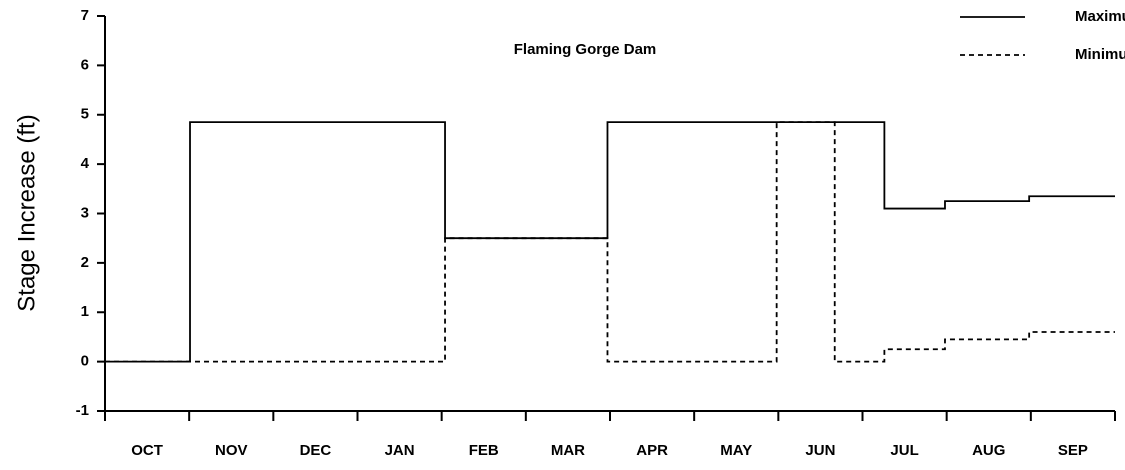  I want to click on x-tick-label: OCT, so click(147, 450).